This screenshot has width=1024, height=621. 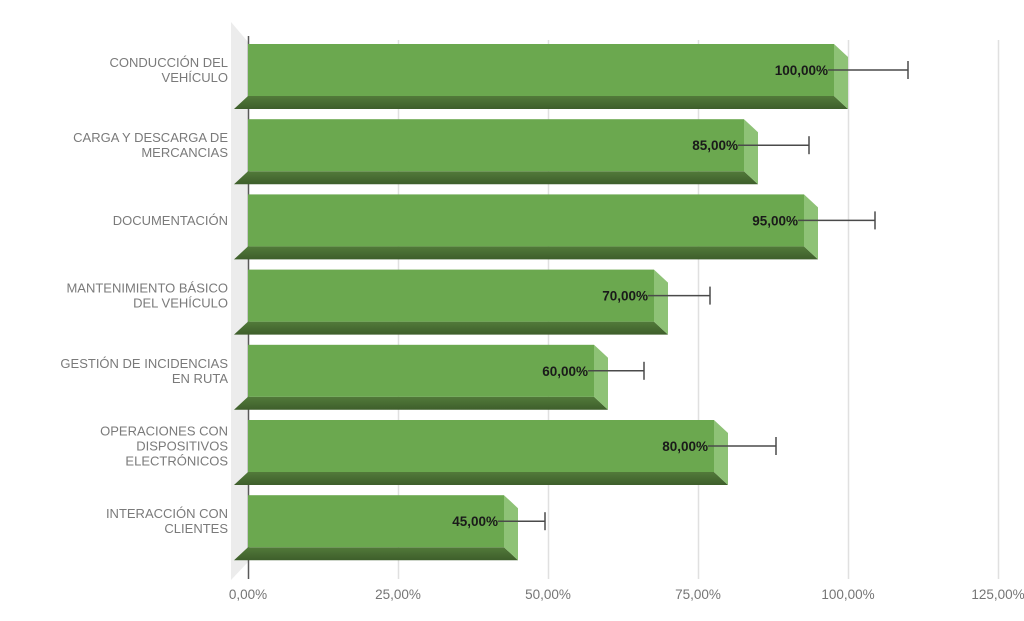 What do you see at coordinates (475, 521) in the screenshot?
I see `value-label: 45,00%` at bounding box center [475, 521].